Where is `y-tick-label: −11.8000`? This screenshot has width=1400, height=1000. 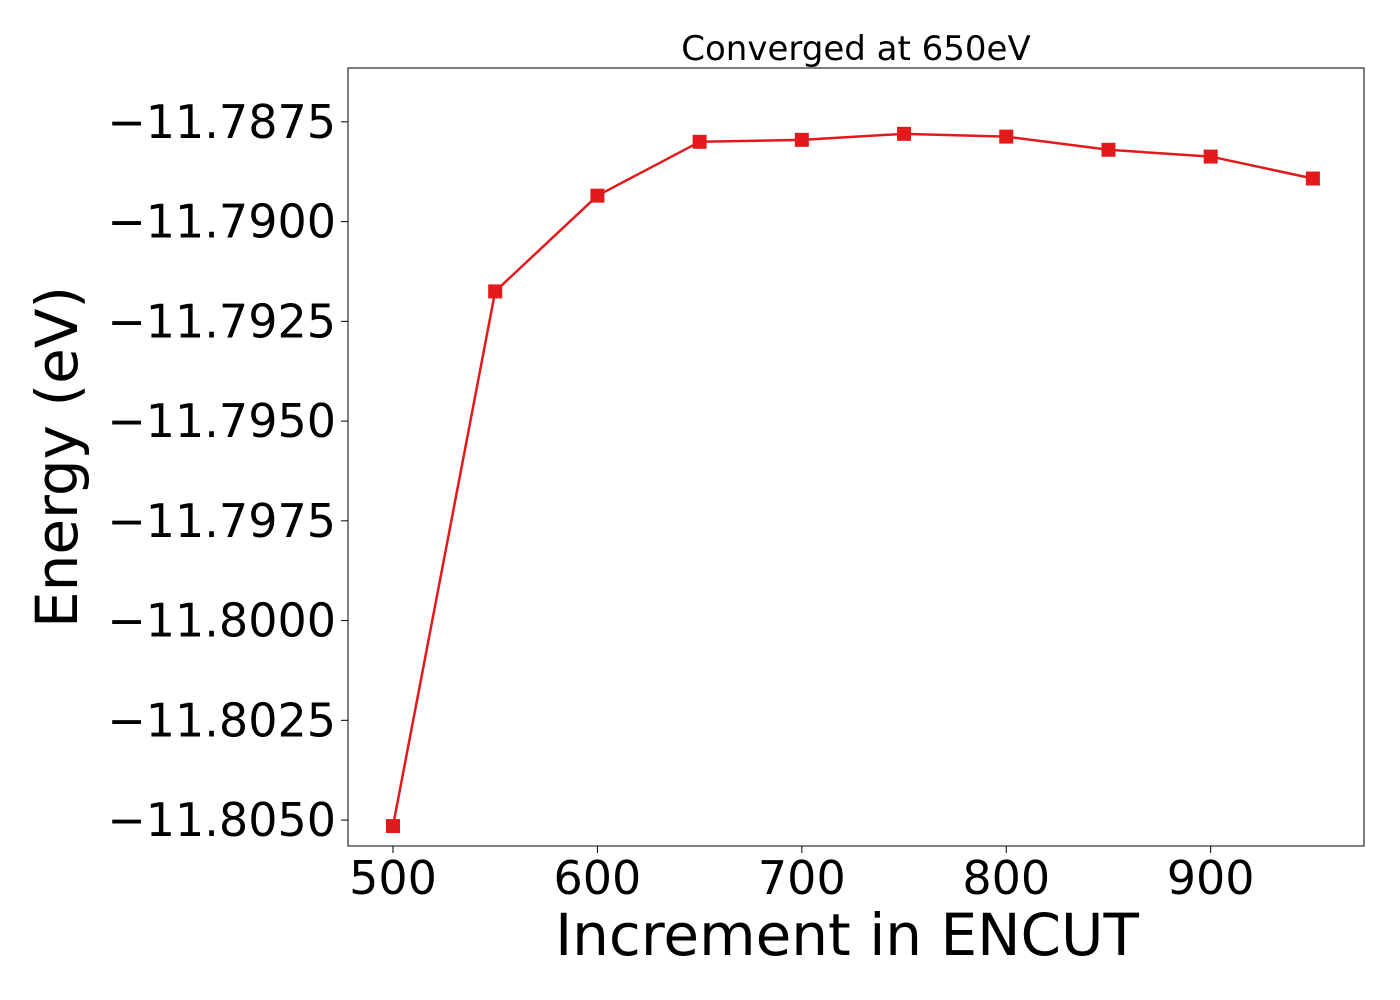
y-tick-label: −11.8000 is located at coordinates (221, 621).